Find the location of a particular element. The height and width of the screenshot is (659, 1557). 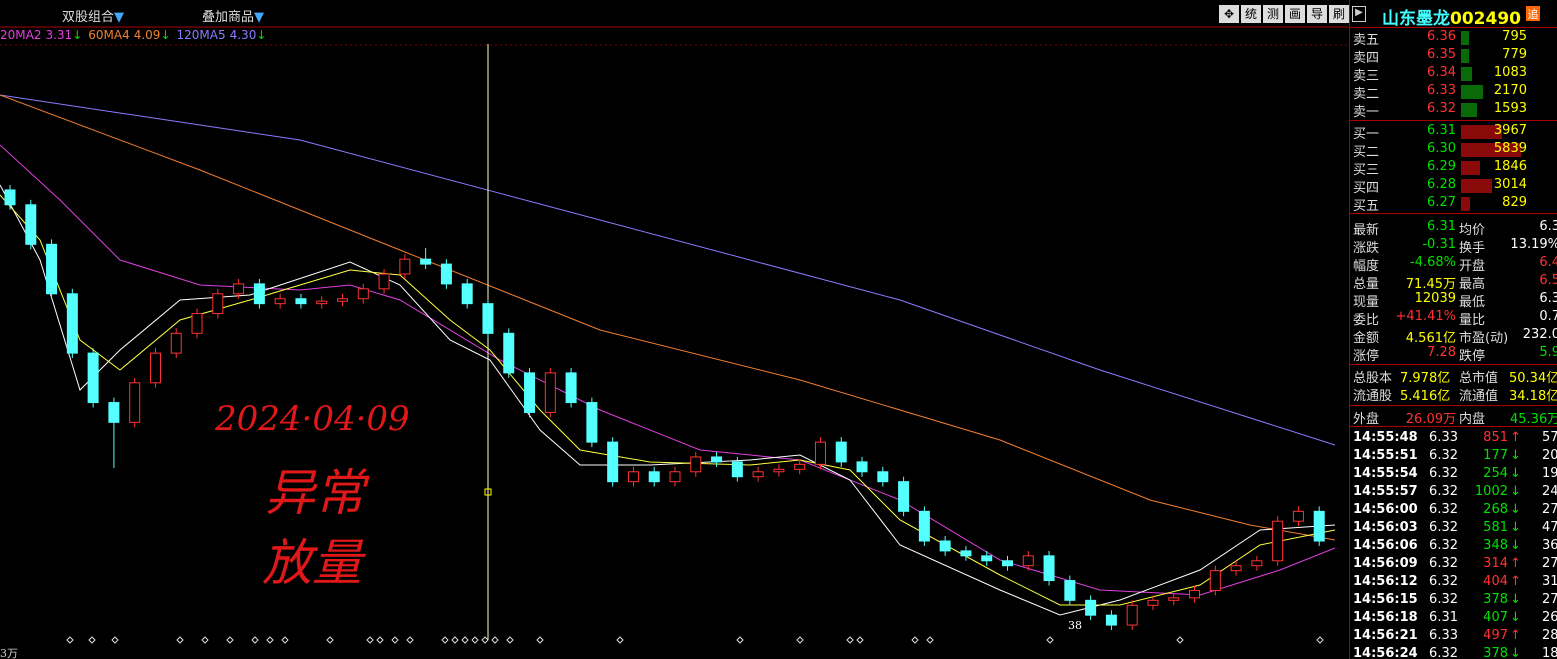

tick-price: 6.33 is located at coordinates (1443, 635).